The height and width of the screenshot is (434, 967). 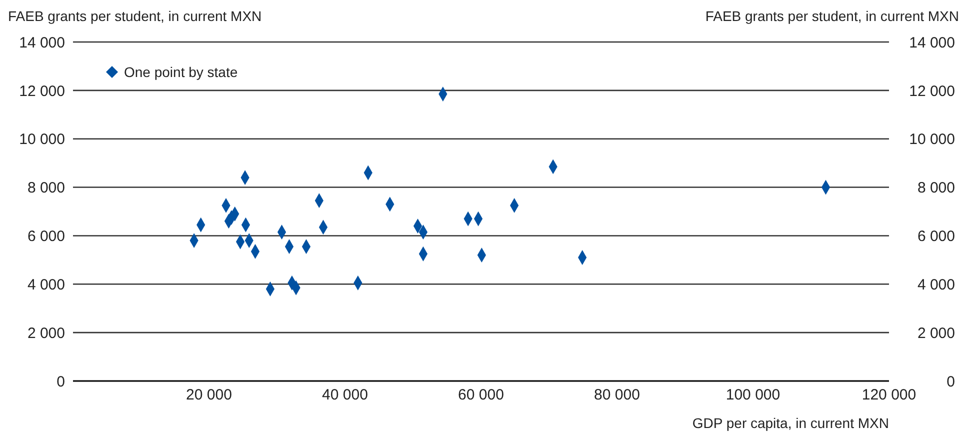 What do you see at coordinates (617, 395) in the screenshot?
I see `x-tick-label: 80 000` at bounding box center [617, 395].